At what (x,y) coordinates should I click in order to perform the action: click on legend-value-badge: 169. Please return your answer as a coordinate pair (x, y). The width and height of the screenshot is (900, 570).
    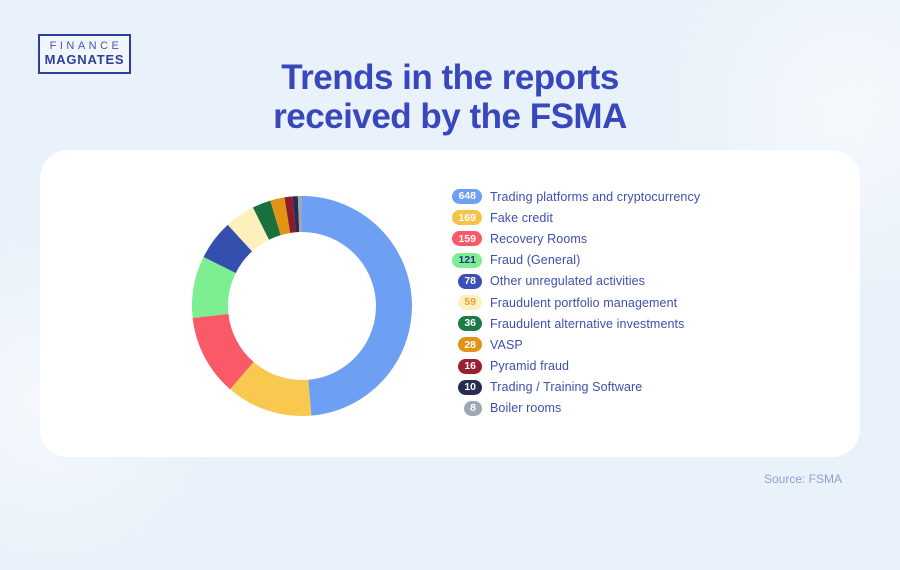
    Looking at the image, I should click on (467, 218).